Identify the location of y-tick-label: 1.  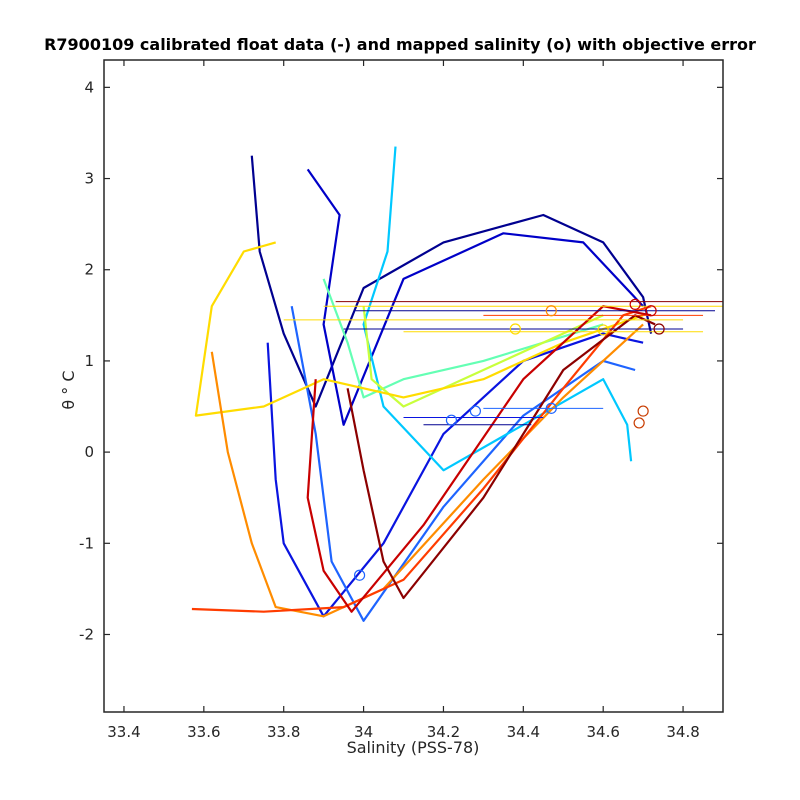
(89, 361).